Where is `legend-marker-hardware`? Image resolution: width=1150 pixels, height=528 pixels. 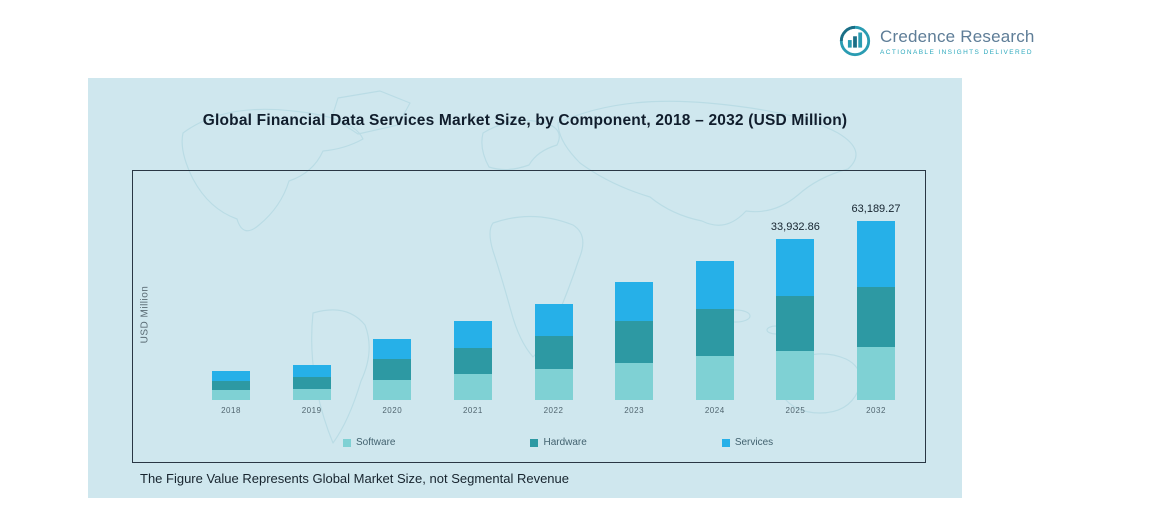 legend-marker-hardware is located at coordinates (534, 442).